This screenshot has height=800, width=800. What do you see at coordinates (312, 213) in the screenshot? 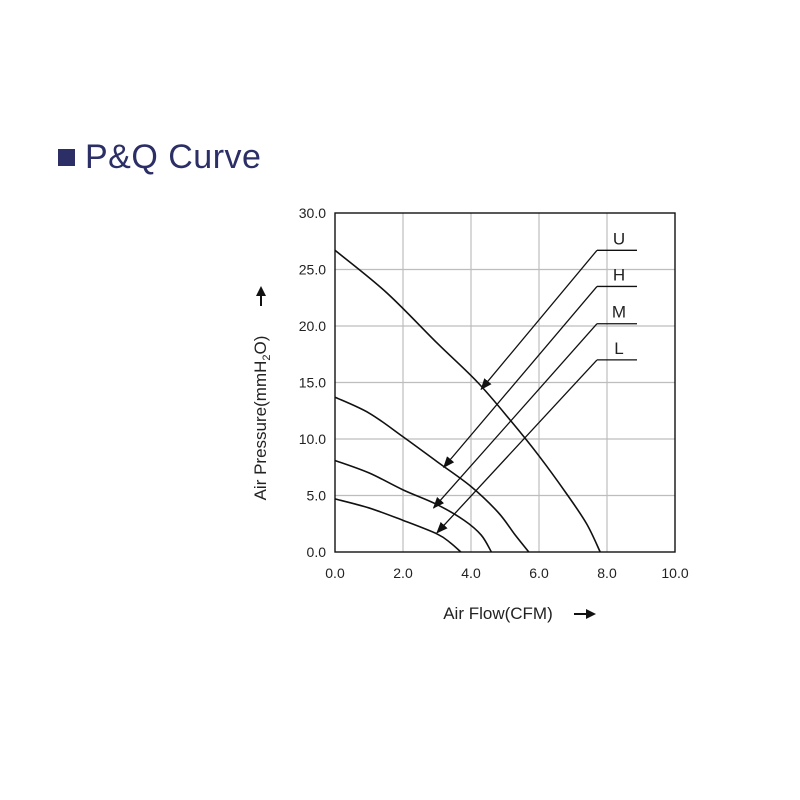
I see `y-tick-label: 30.0` at bounding box center [312, 213].